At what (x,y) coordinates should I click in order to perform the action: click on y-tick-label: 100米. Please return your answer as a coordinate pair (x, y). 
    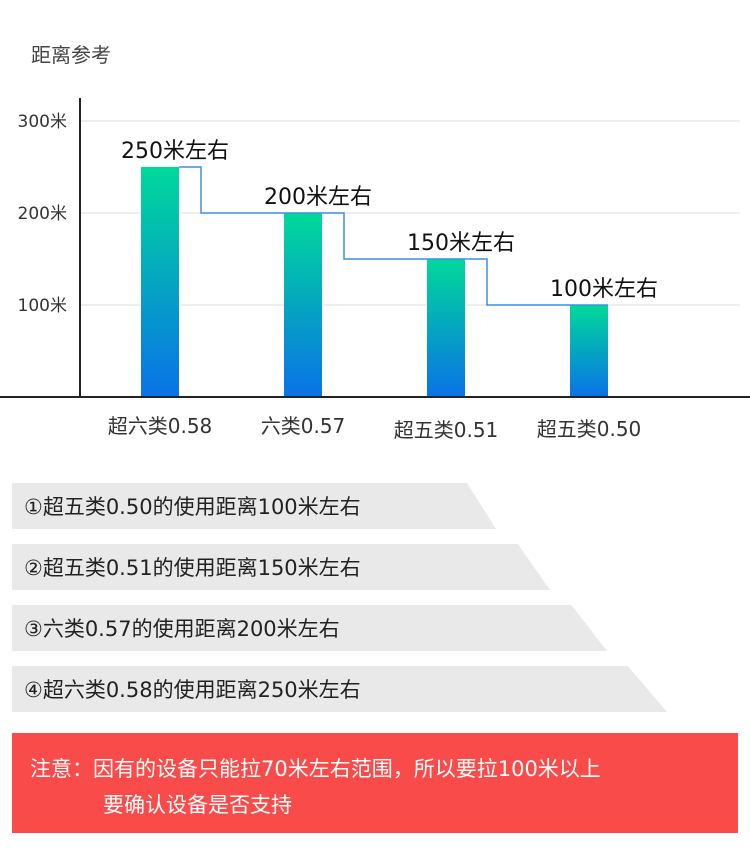
    Looking at the image, I should click on (42, 306).